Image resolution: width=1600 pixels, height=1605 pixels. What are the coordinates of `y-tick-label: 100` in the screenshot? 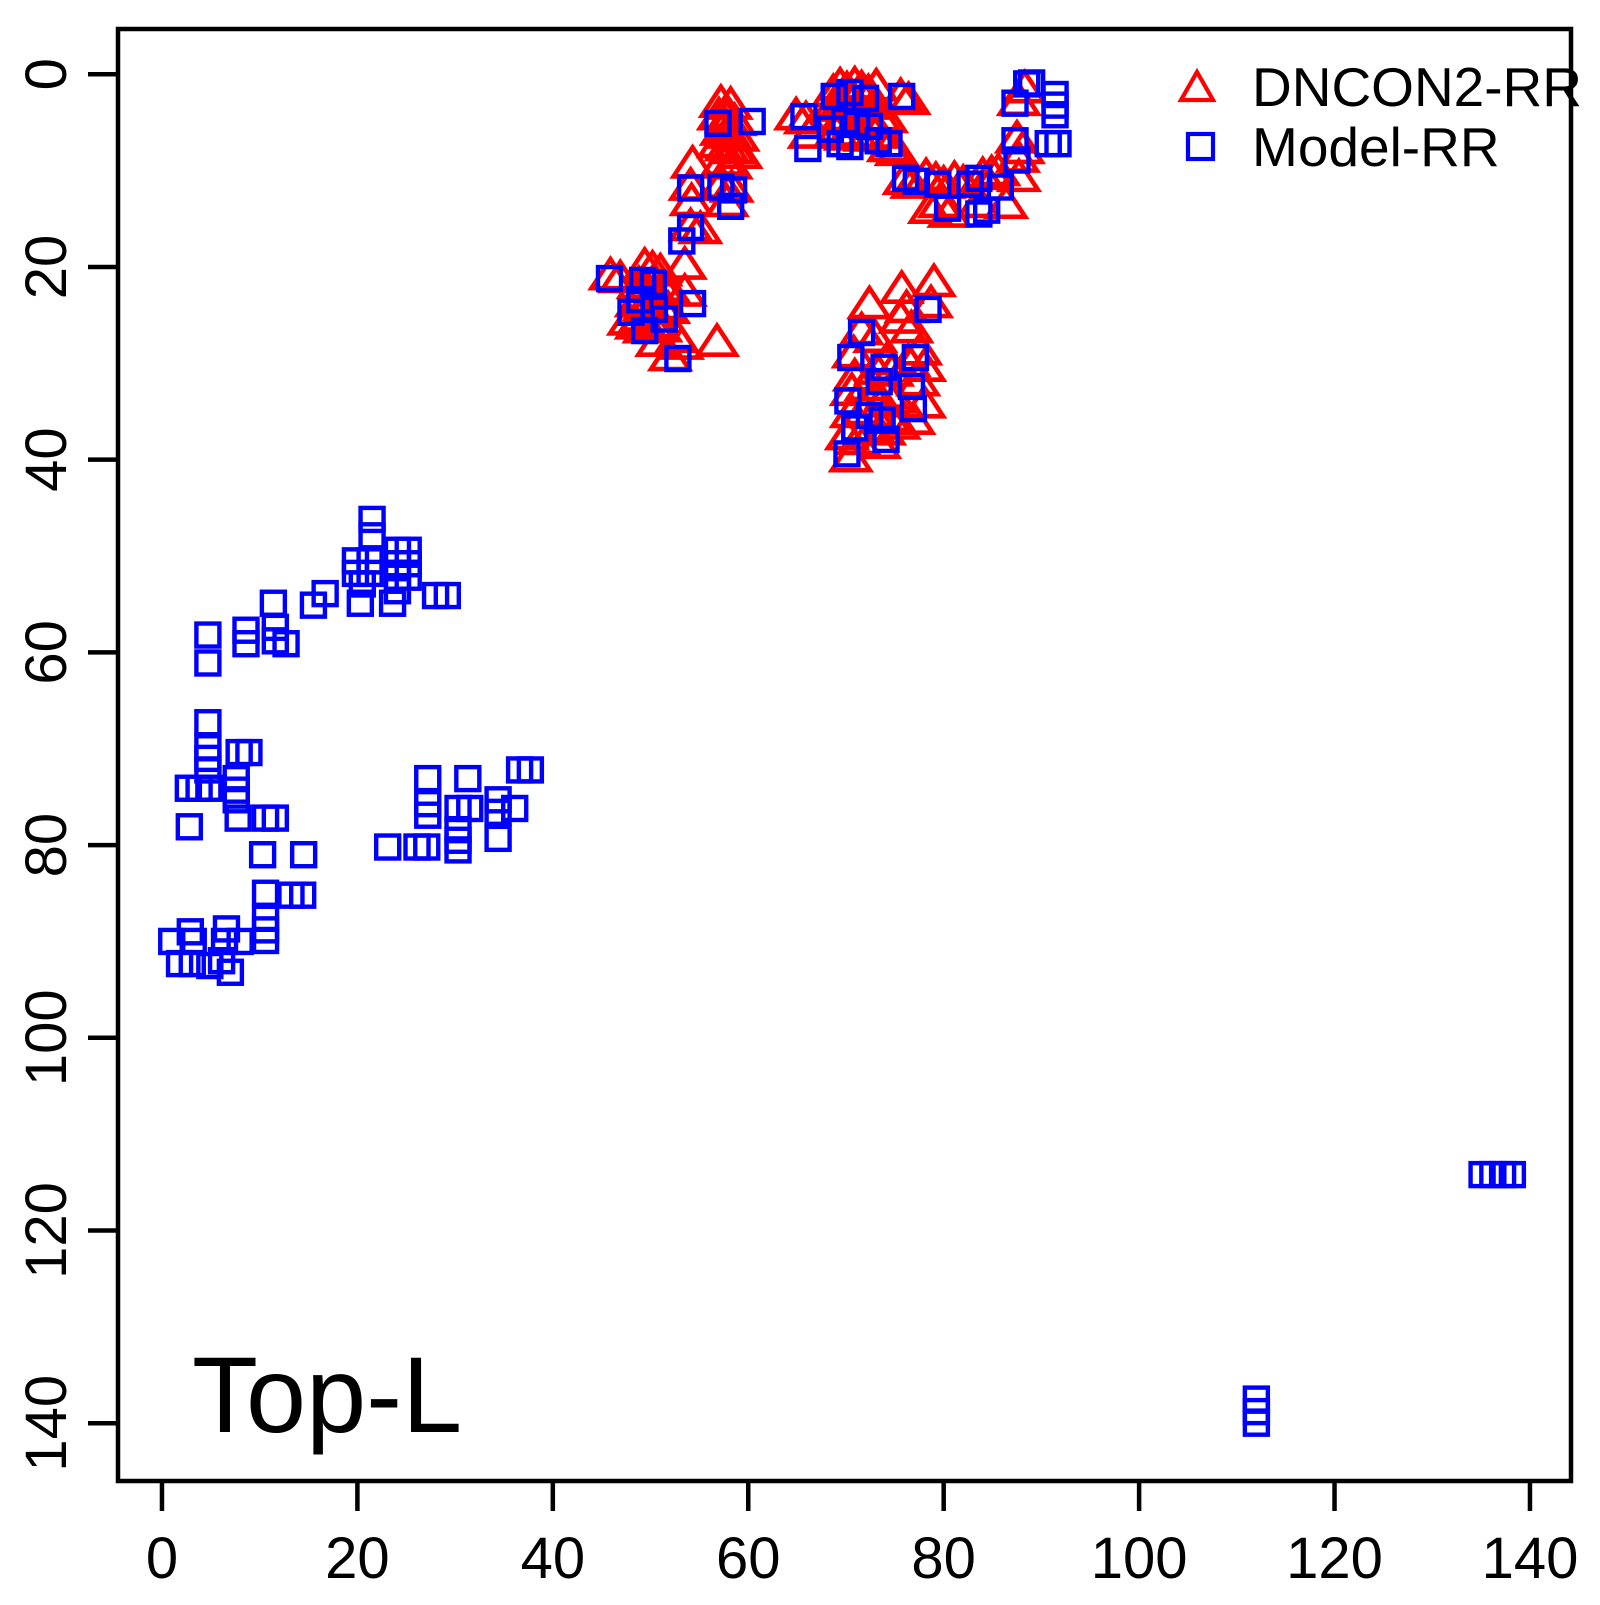 It's located at (46, 1037).